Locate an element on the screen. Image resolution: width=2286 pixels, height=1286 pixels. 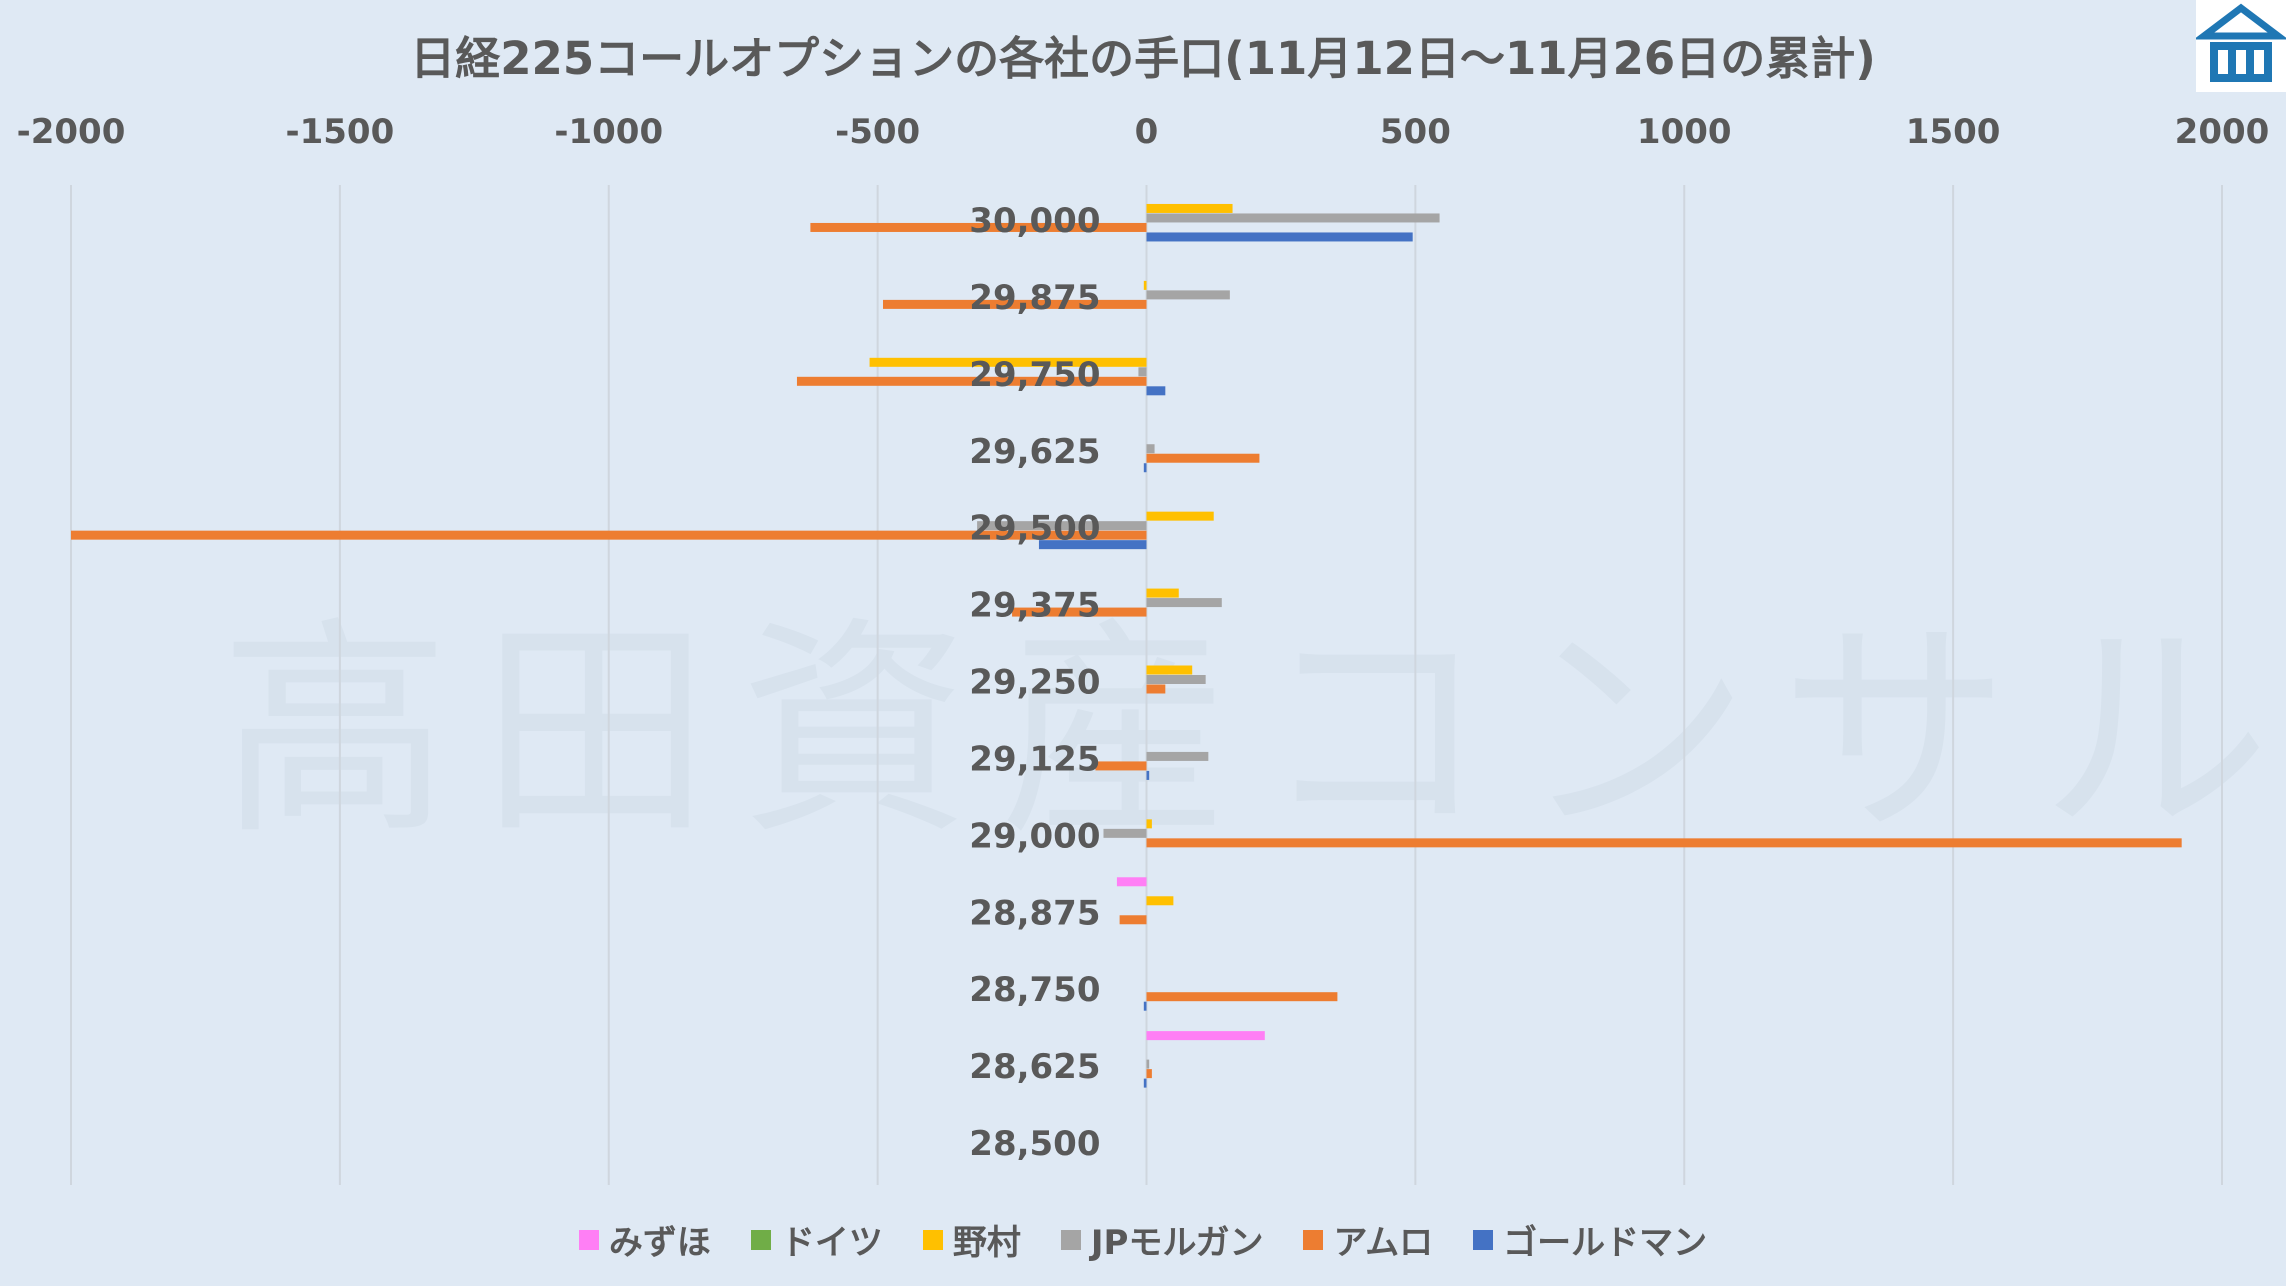
category-label: 29,625 is located at coordinates (1034, 452).